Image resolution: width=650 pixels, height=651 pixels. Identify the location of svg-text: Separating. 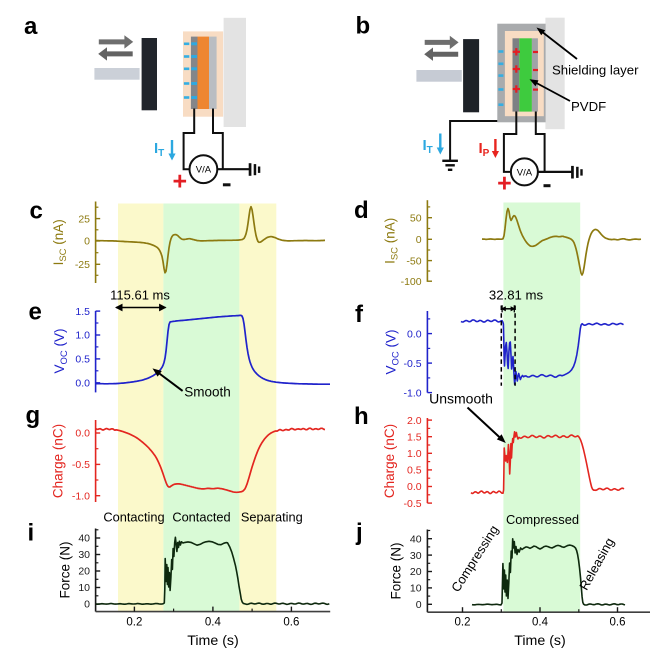
(272, 517).